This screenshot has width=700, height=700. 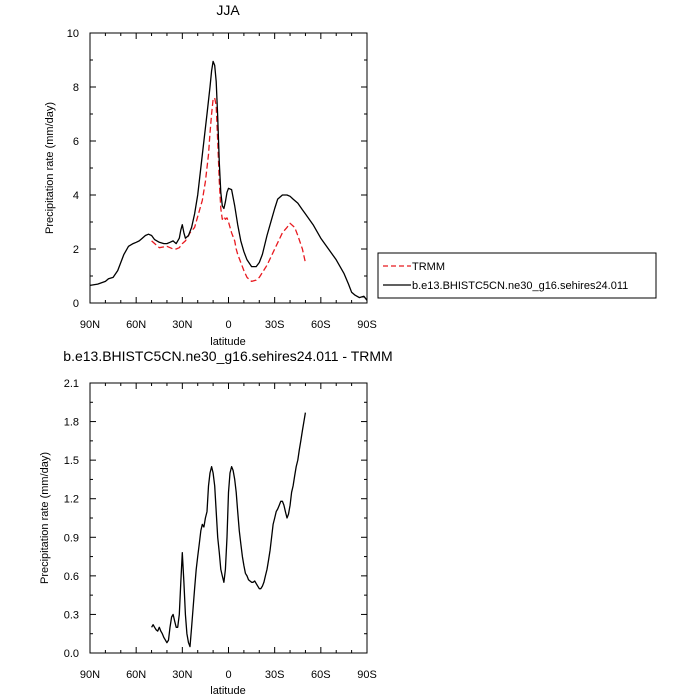 I want to click on bottom-chart-ytick-label: 0.6, so click(x=71, y=577).